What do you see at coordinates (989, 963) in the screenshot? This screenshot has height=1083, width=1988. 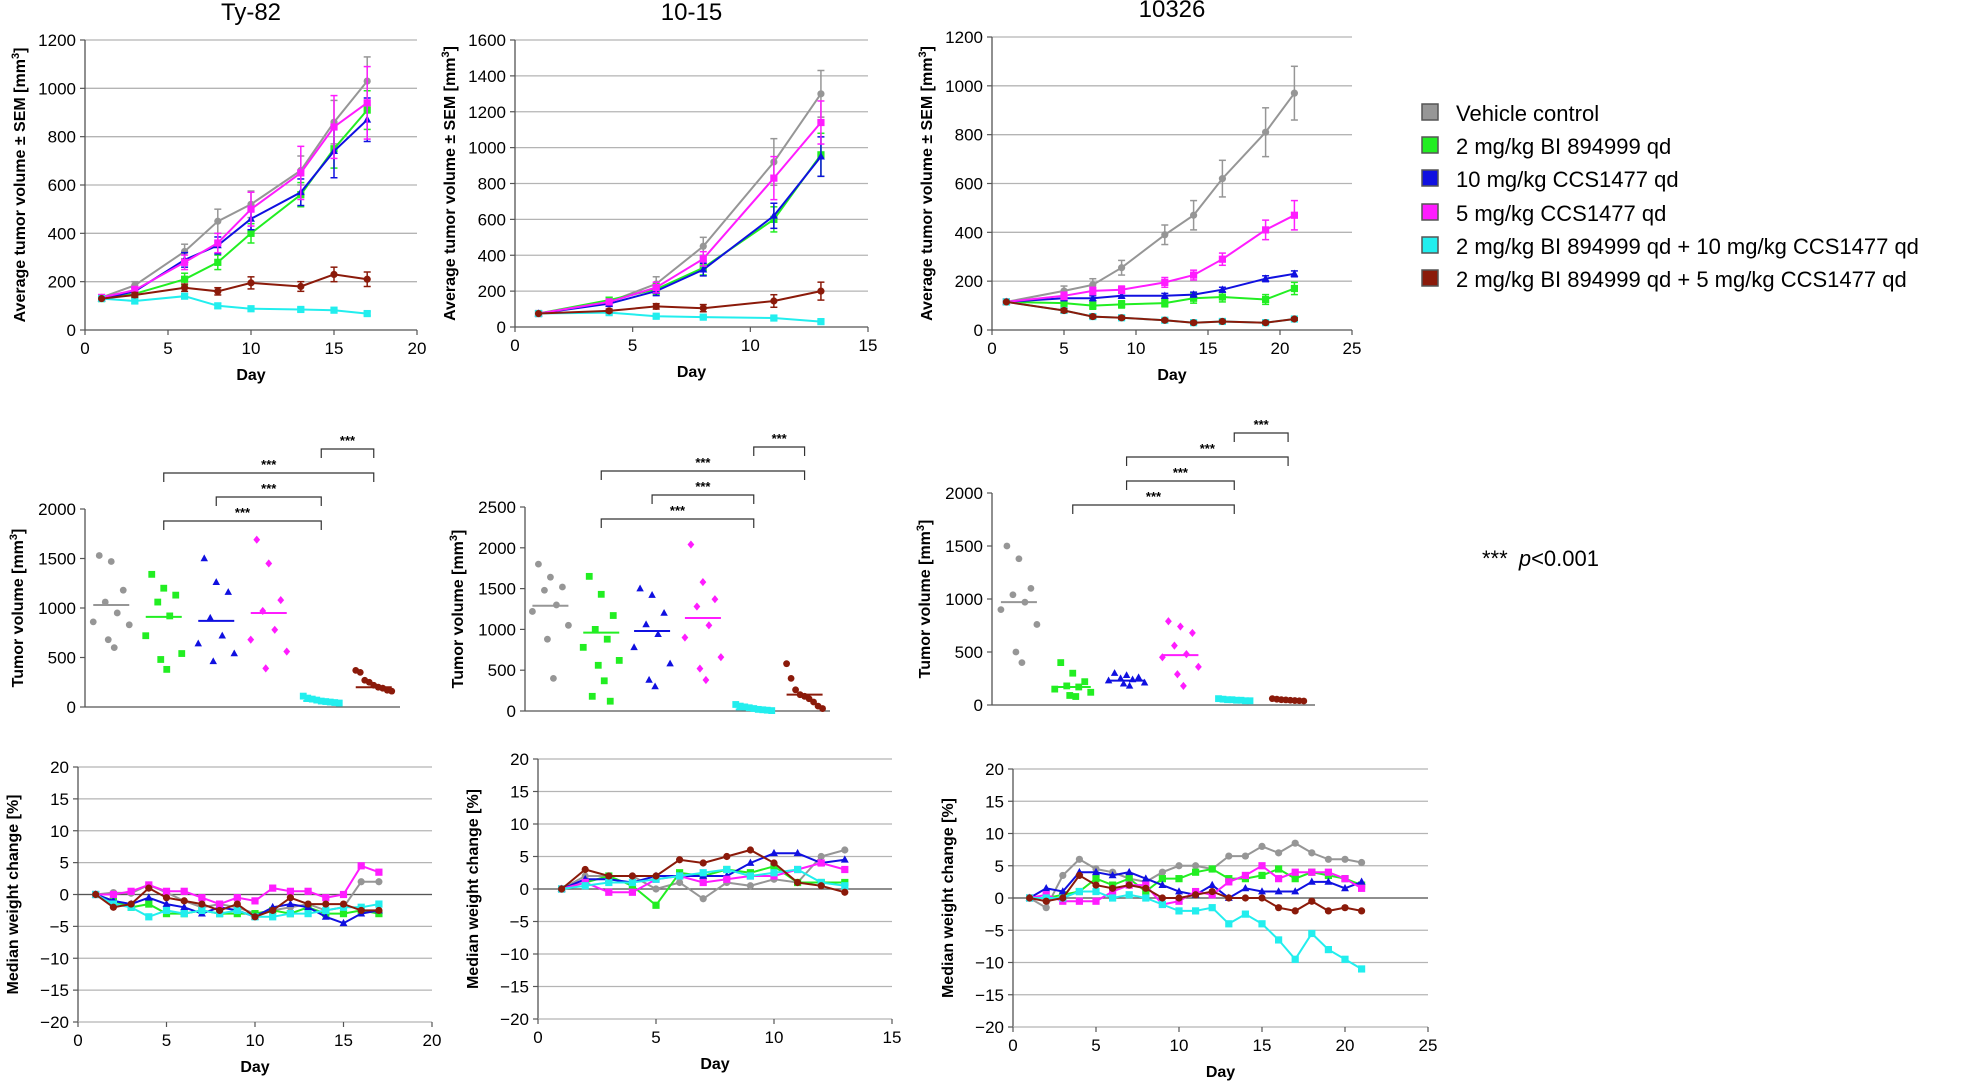 I see `y-tick-label: −10` at bounding box center [989, 963].